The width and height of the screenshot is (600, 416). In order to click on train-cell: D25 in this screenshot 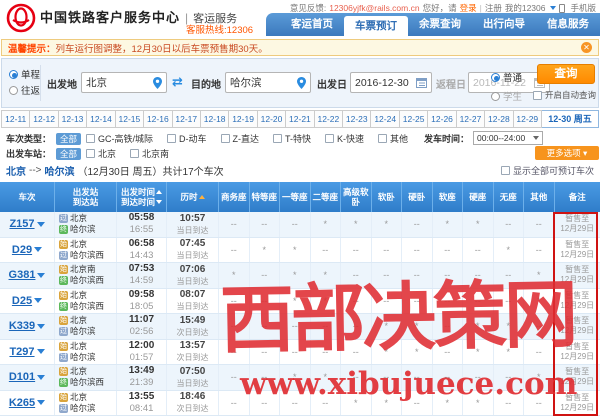, I will do `click(27, 300)`.